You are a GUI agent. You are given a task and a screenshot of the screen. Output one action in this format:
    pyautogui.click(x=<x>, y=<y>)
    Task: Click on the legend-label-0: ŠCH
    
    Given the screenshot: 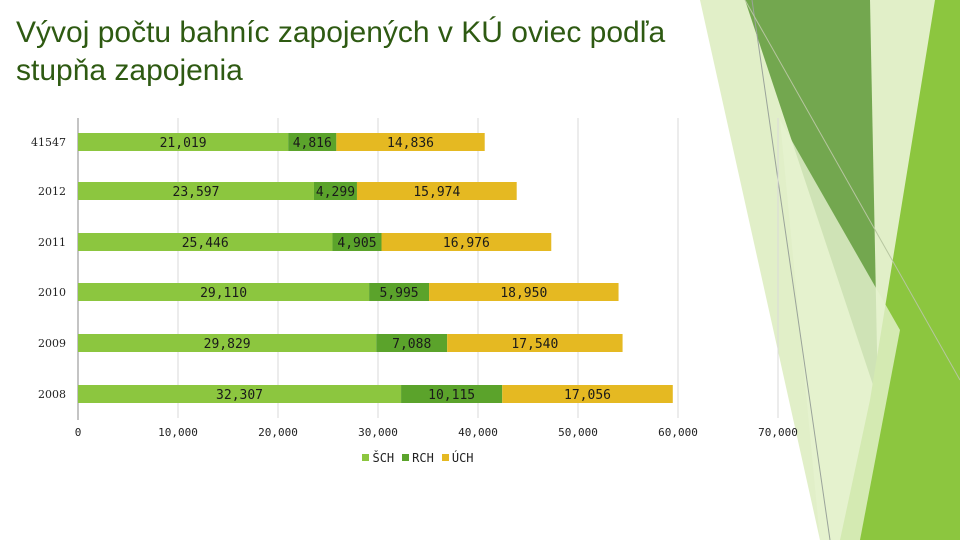 What is the action you would take?
    pyautogui.click(x=383, y=457)
    